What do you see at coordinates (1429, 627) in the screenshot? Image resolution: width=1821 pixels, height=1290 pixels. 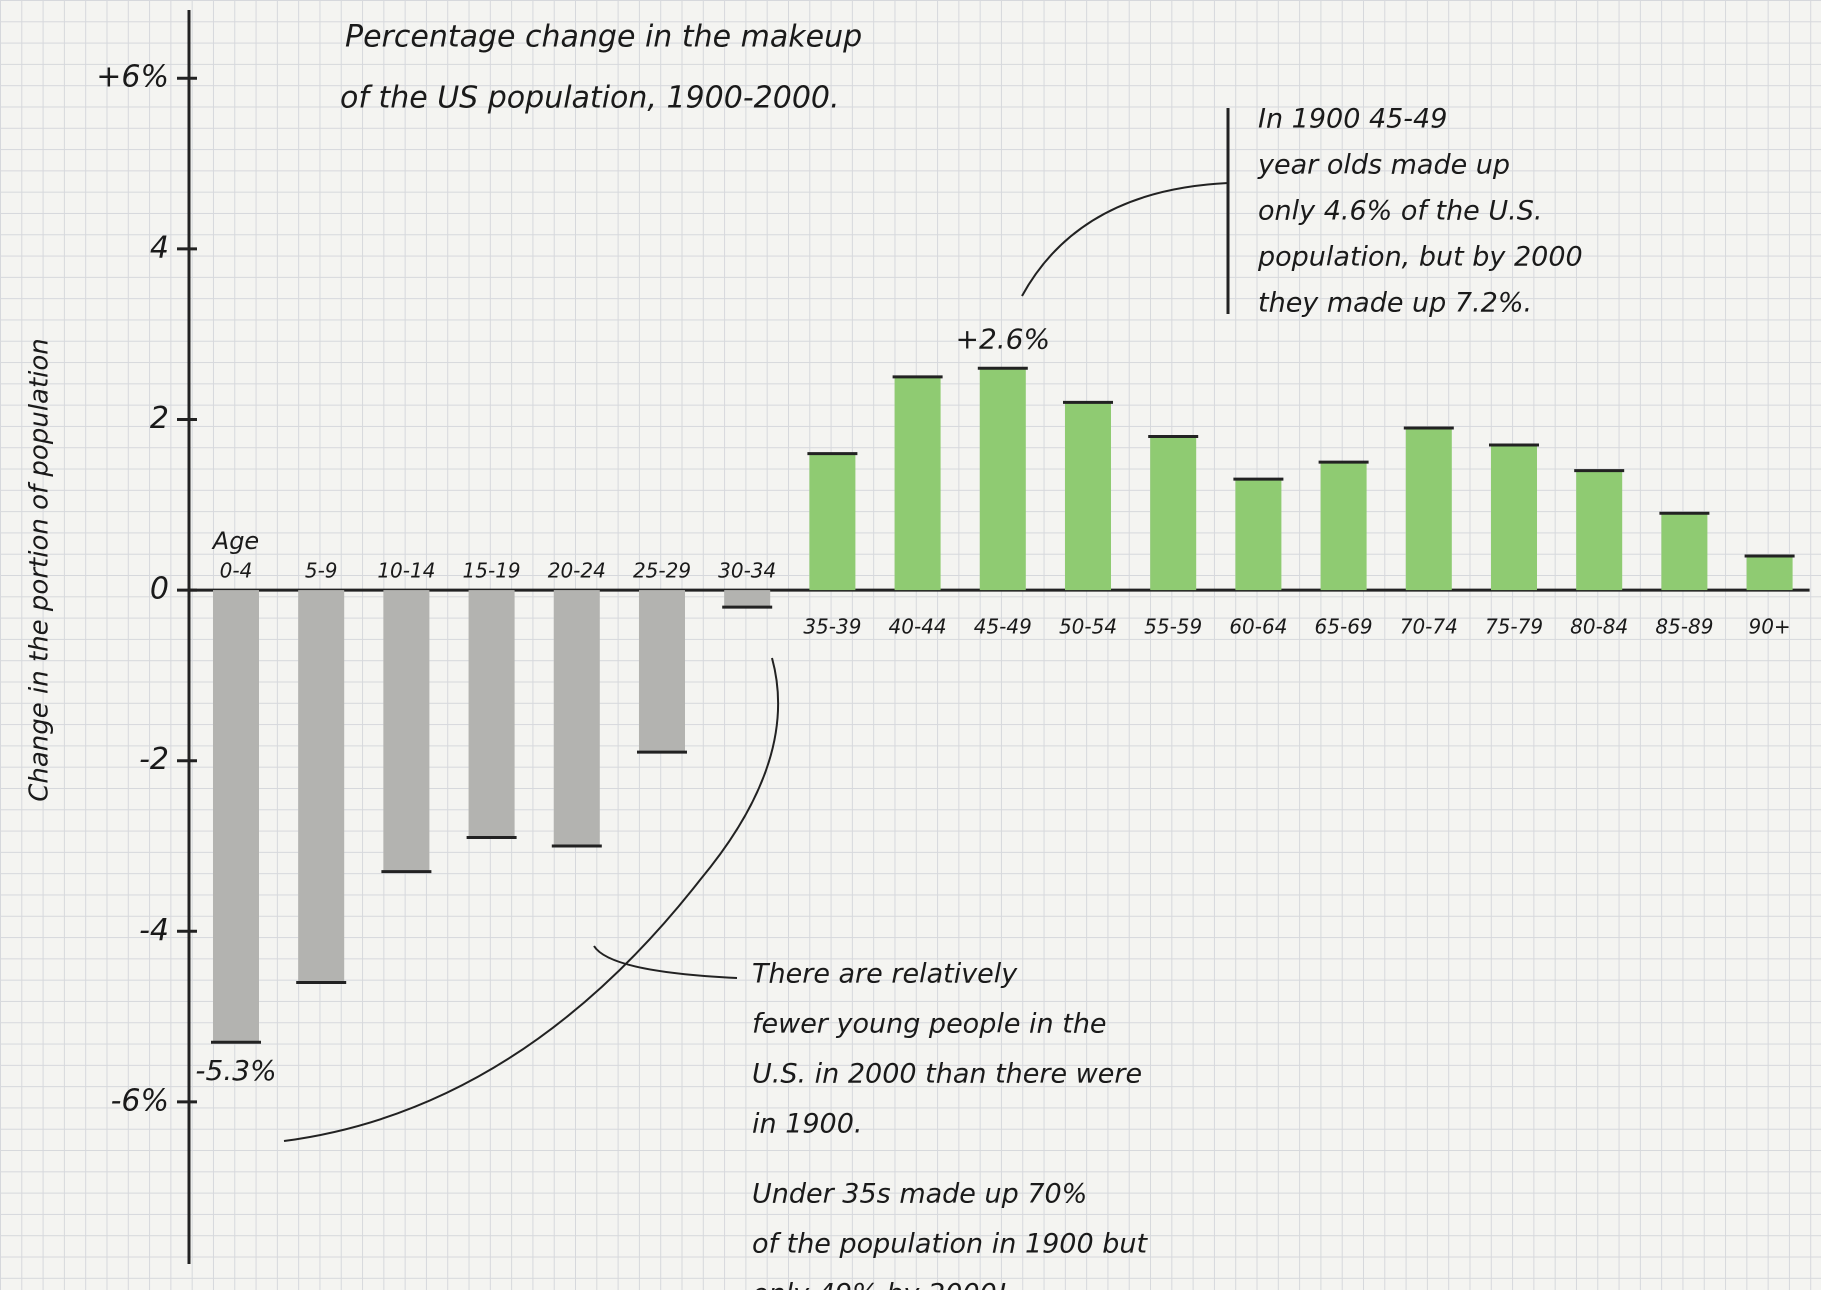 I see `x-tick-label: 70-74` at bounding box center [1429, 627].